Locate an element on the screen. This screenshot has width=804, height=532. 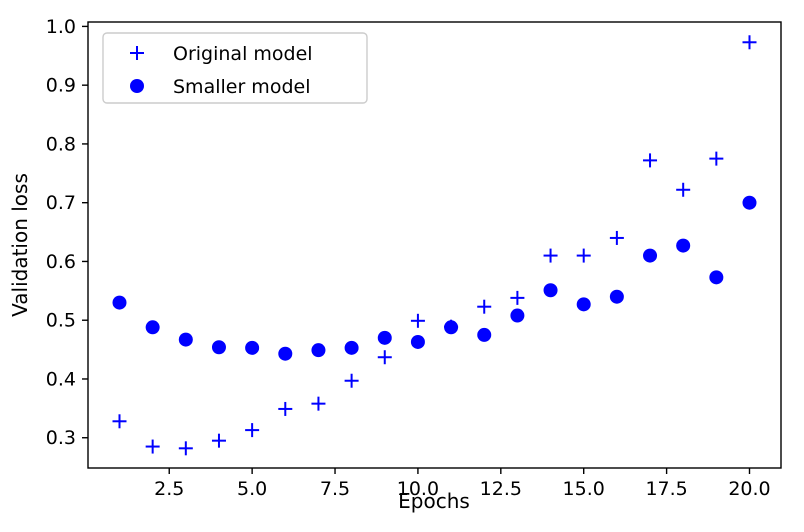
y-tick-label: 0.6 is located at coordinates (61, 262).